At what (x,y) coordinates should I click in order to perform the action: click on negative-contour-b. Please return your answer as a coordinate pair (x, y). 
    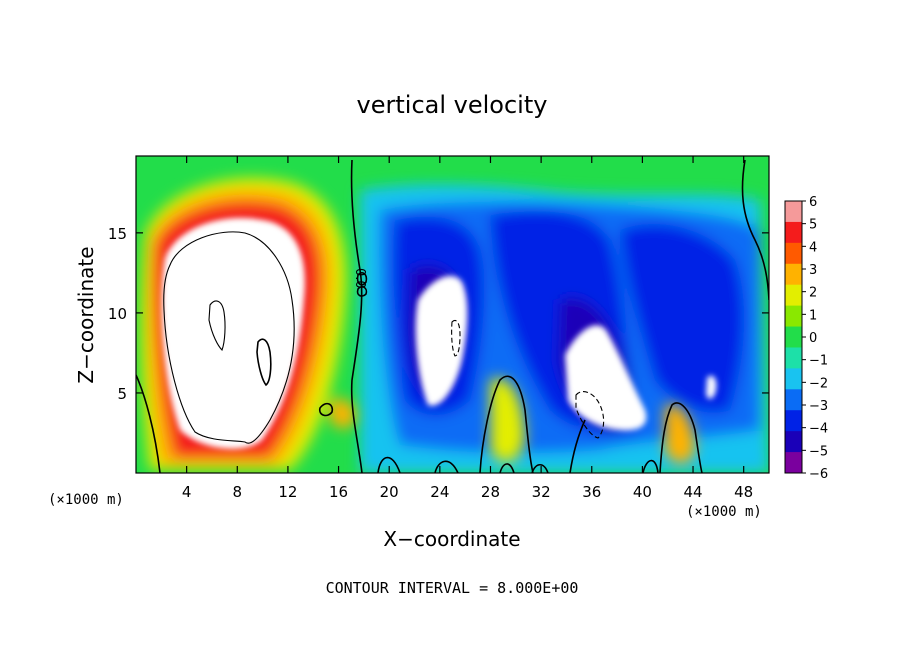
    Looking at the image, I should click on (590, 415).